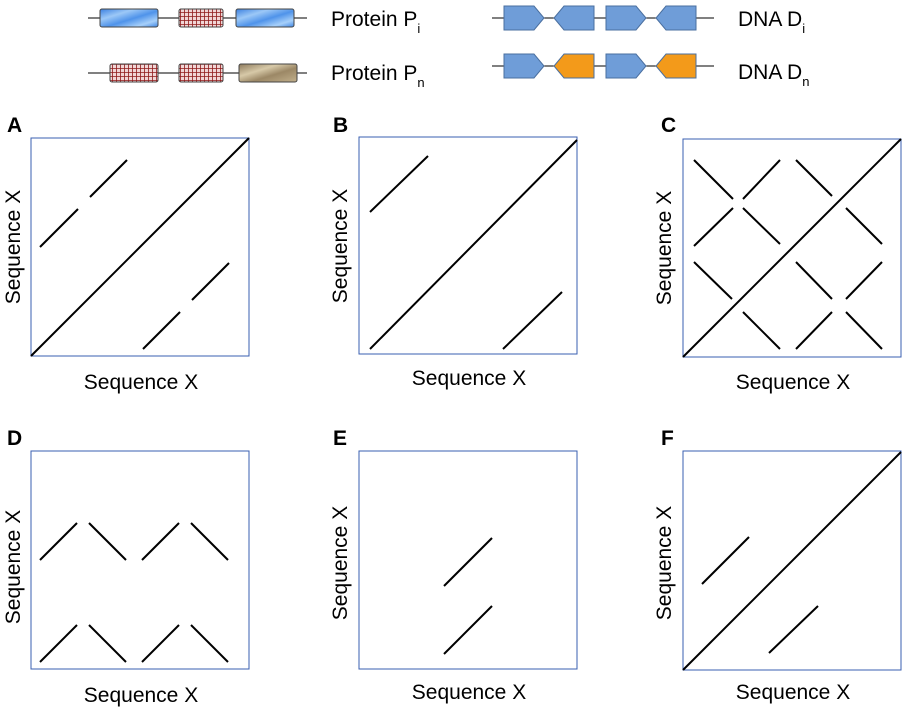 The height and width of the screenshot is (708, 905). I want to click on dna-dn-arrows, so click(600, 66).